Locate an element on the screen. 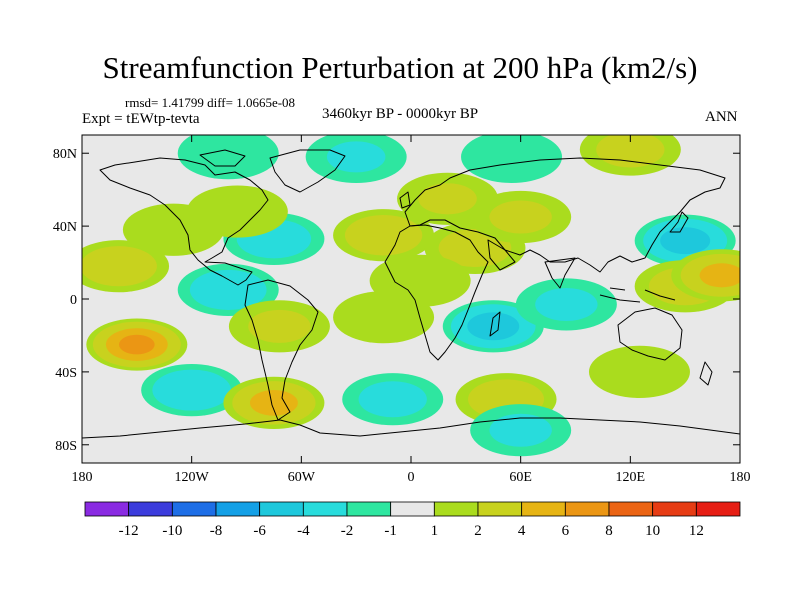 The height and width of the screenshot is (600, 800). coast-arabia is located at coordinates (501, 255).